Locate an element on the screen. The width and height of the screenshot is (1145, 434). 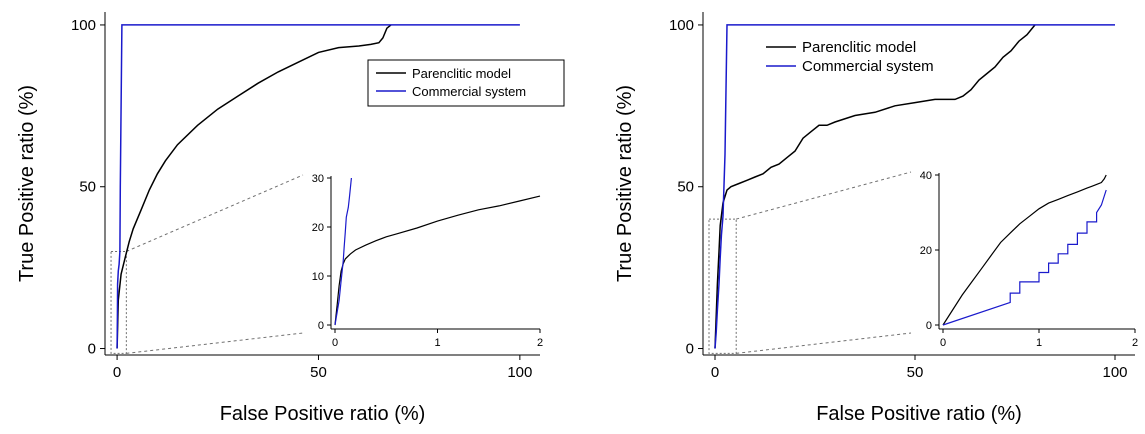
inset-y-tick-label: 10 is located at coordinates (318, 277).